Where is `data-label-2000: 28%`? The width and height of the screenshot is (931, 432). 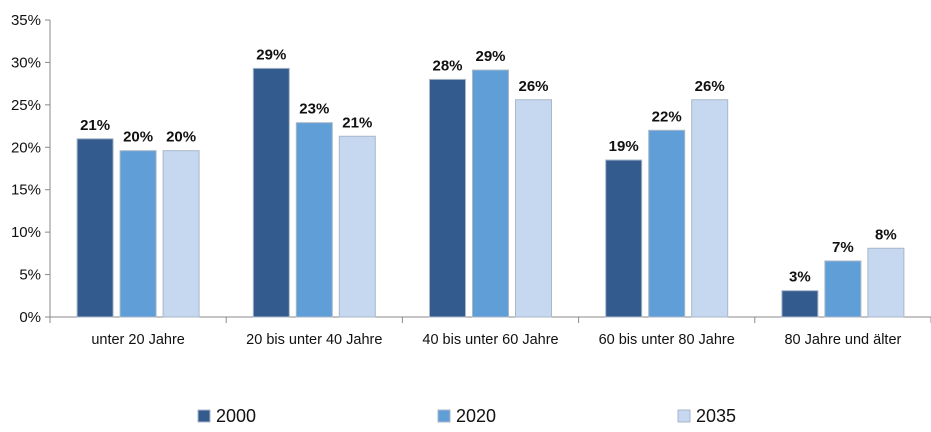
data-label-2000: 28% is located at coordinates (447, 65).